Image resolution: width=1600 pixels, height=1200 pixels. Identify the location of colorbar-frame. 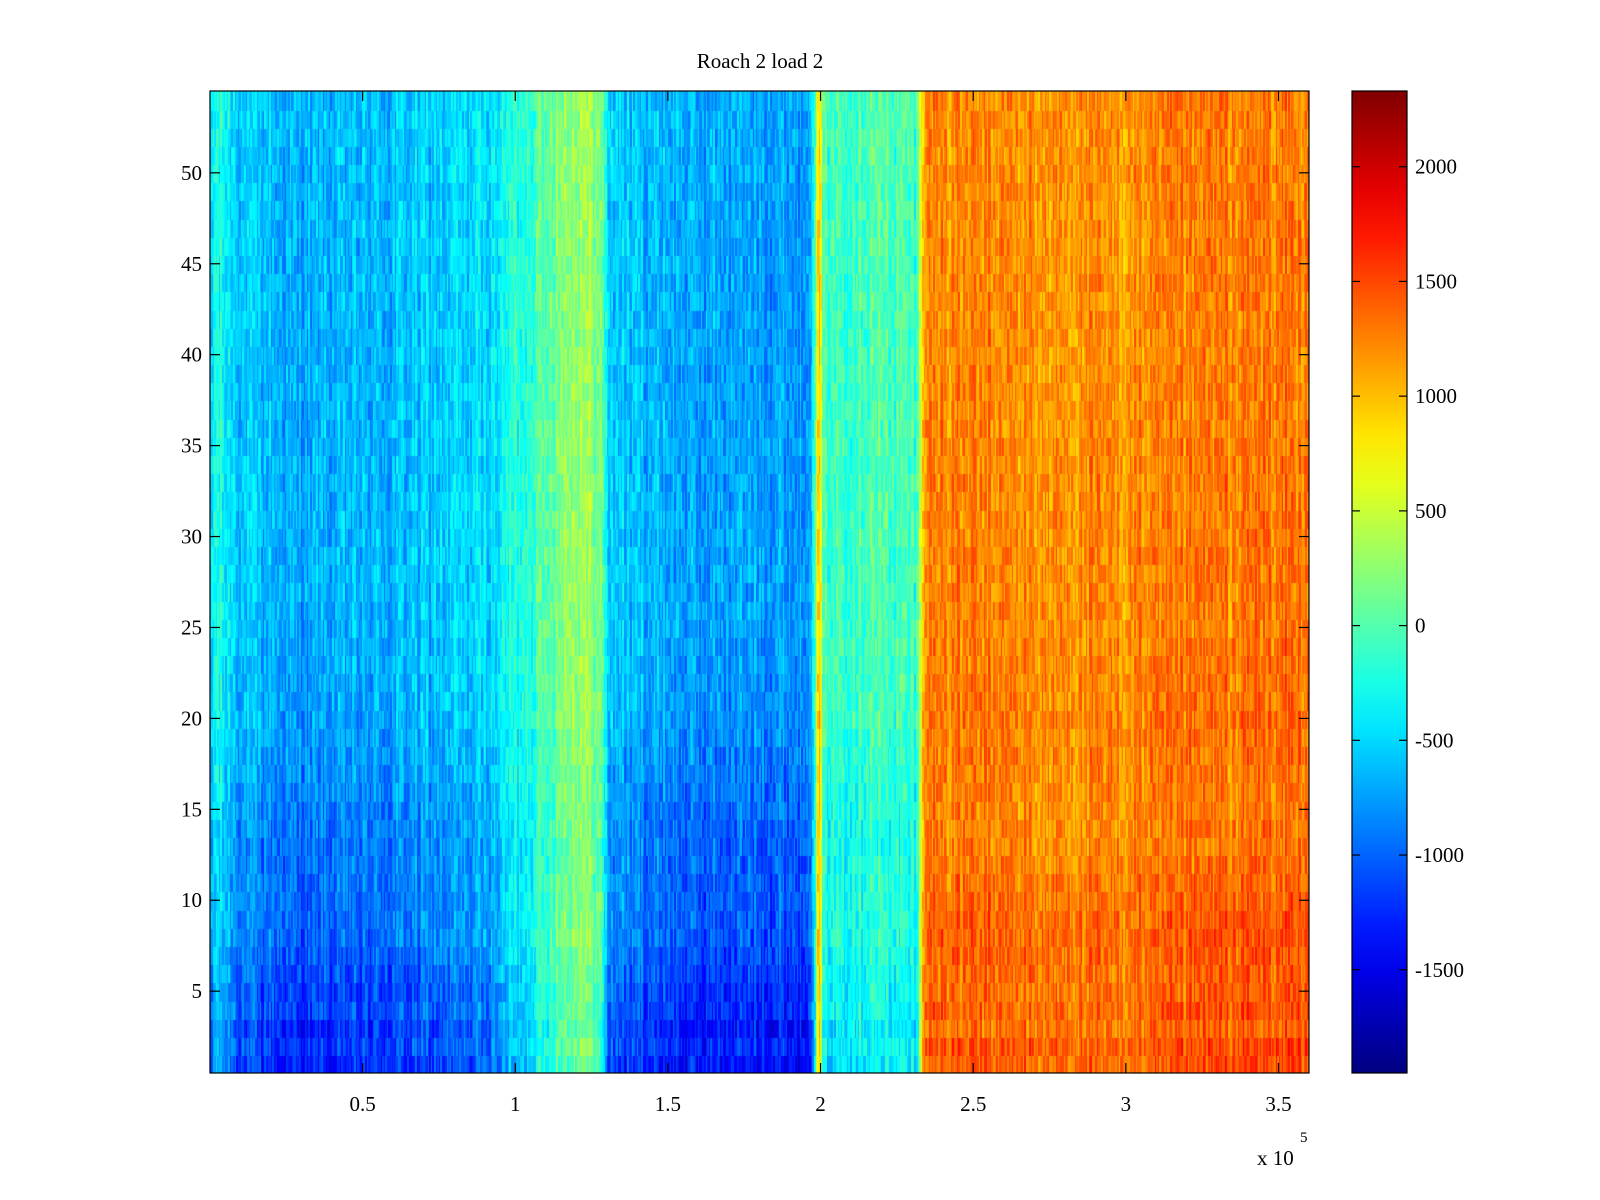
(1379, 582).